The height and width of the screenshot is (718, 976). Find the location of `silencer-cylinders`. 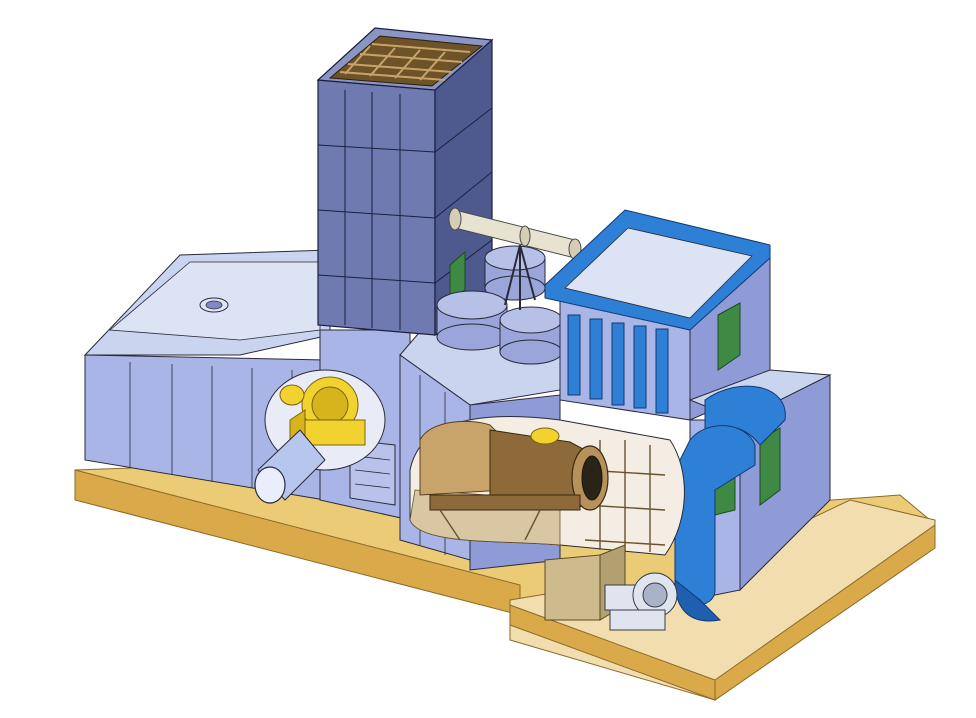

silencer-cylinders is located at coordinates (499, 304).